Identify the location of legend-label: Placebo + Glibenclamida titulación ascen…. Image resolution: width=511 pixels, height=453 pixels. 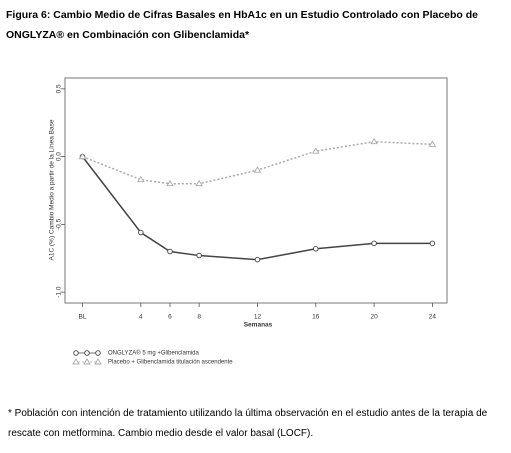
(170, 363).